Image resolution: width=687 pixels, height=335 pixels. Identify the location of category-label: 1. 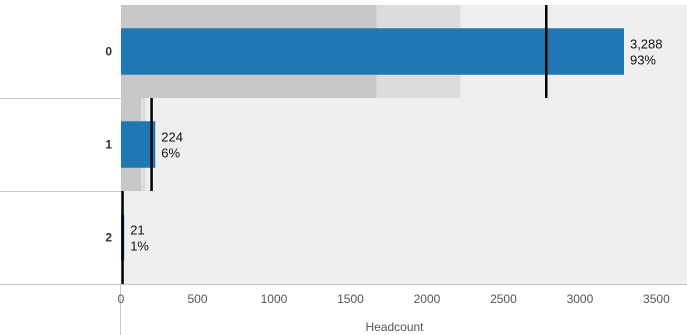
(108, 145).